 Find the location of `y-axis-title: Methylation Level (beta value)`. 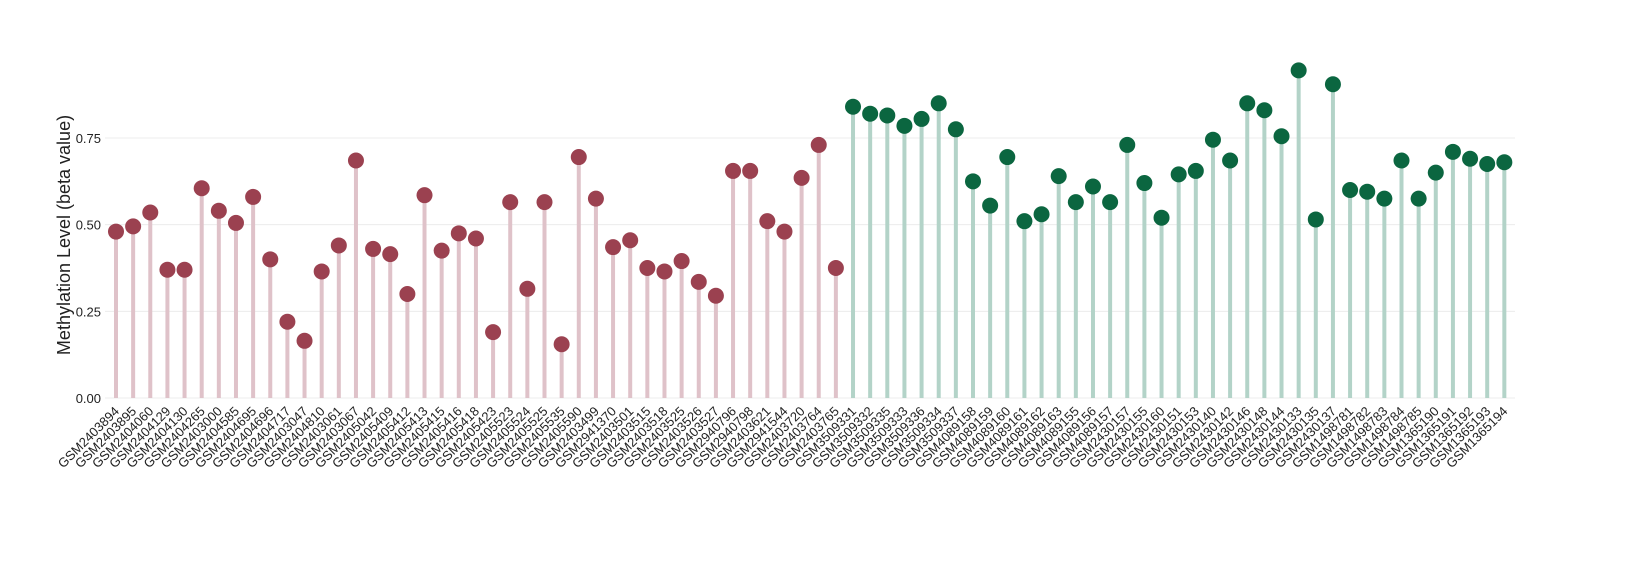

y-axis-title: Methylation Level (beta value) is located at coordinates (64, 235).